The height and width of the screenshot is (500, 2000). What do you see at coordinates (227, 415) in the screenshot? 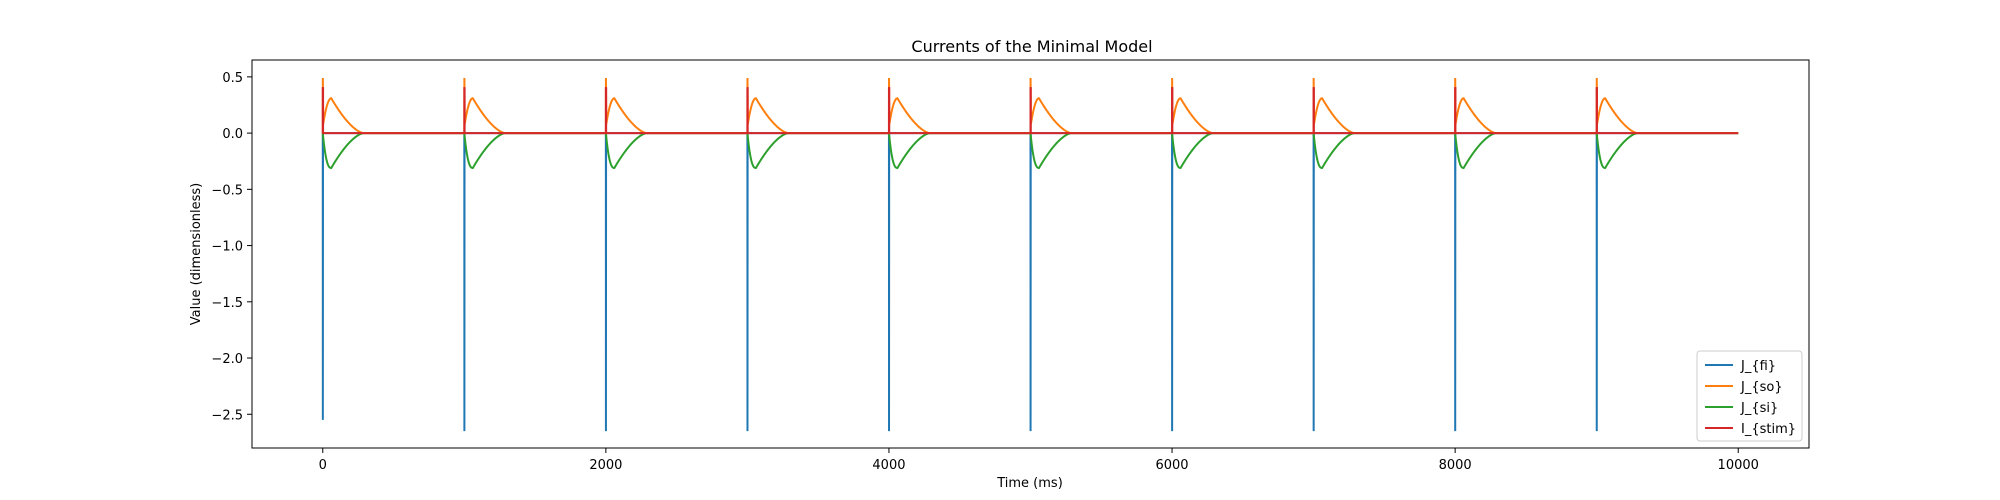
I see `y-tick-label: −2.5` at bounding box center [227, 415].